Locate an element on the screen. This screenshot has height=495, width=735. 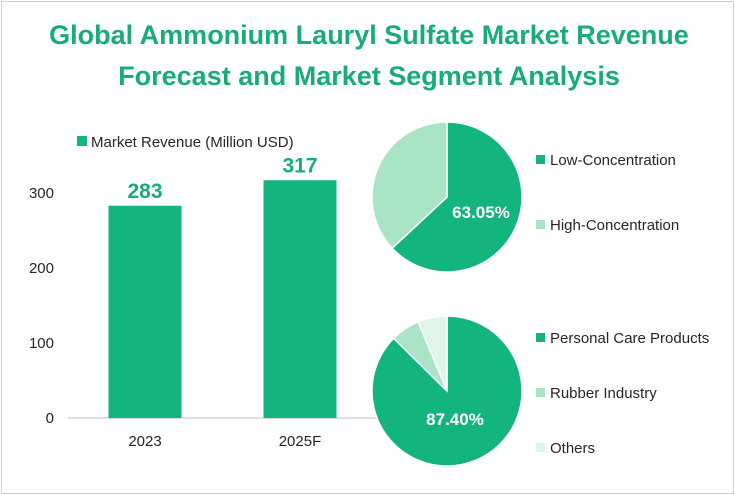
legend-label: High-Concentration is located at coordinates (614, 225).